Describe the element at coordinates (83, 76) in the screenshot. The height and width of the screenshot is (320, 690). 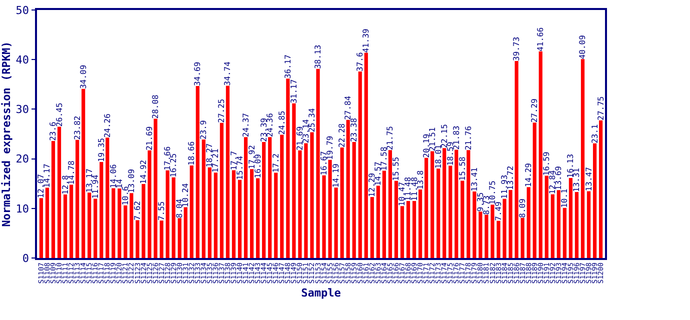
I see `data-label: 34.09` at that location.